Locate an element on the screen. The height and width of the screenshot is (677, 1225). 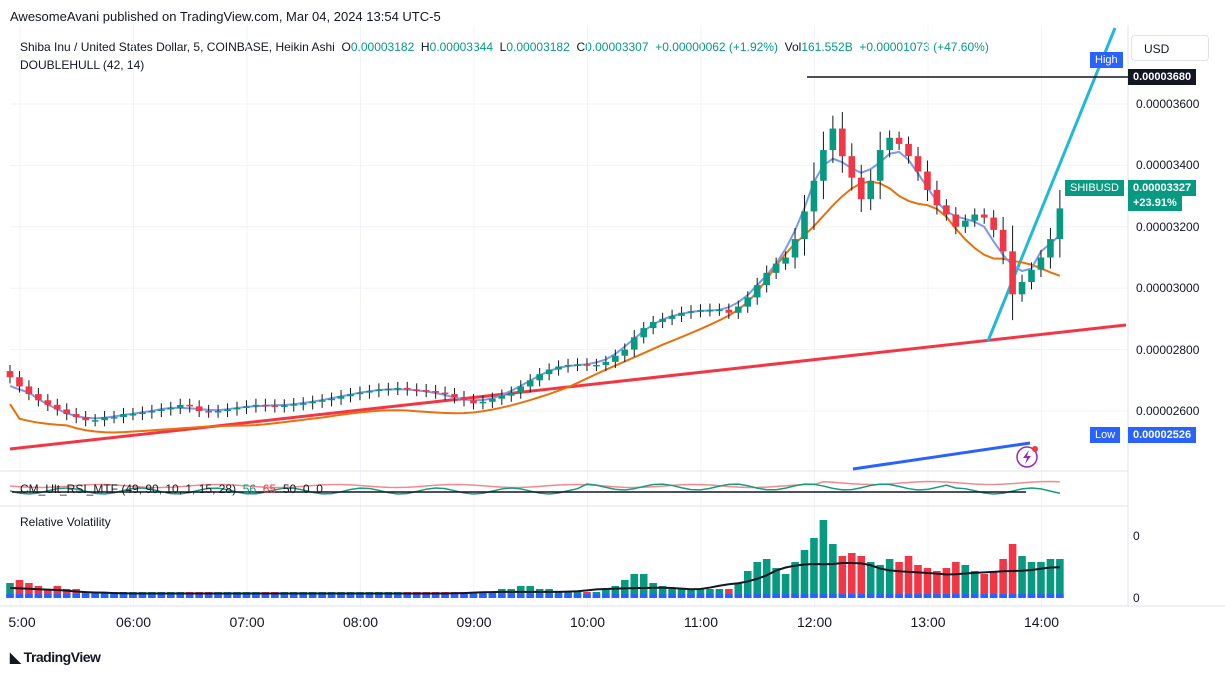
price-tick-label: 0.00003200 is located at coordinates (1168, 226).